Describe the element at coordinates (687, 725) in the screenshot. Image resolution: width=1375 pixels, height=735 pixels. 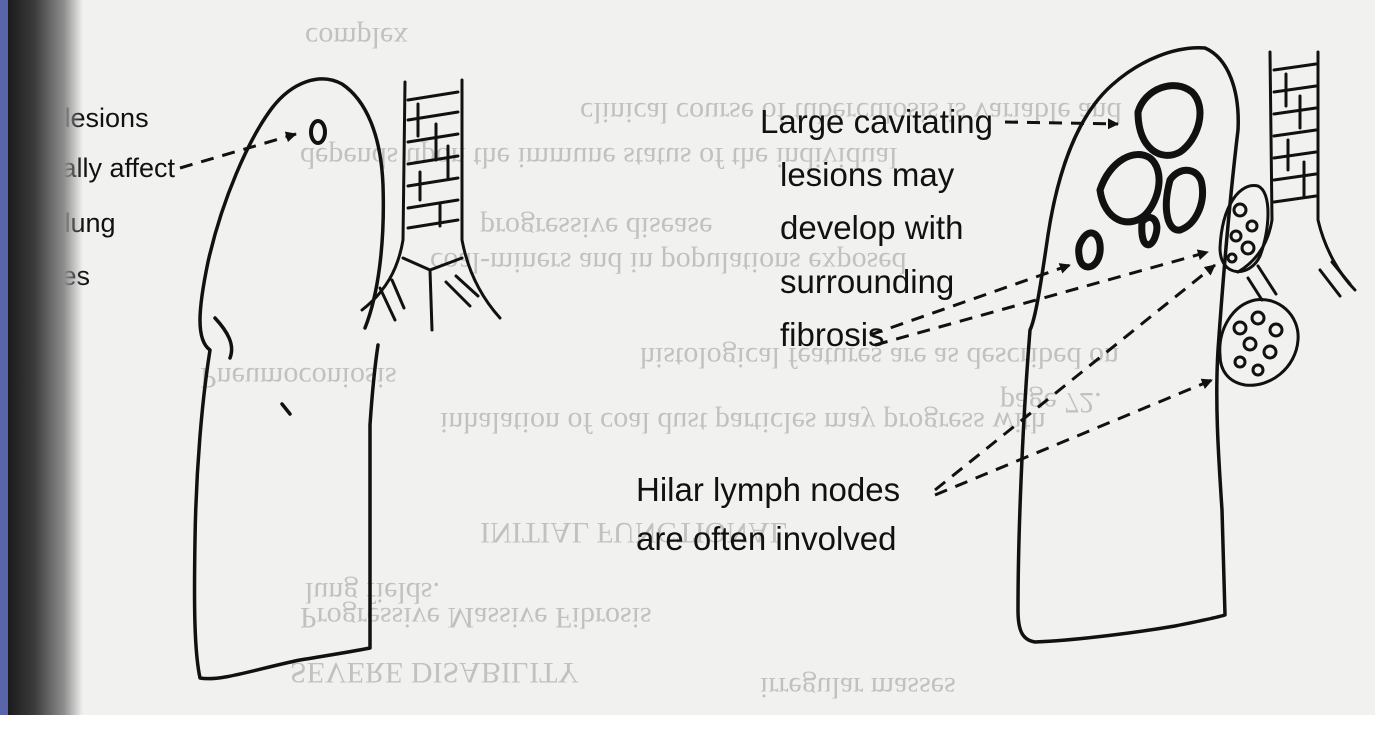
I see `bottom-margin` at that location.